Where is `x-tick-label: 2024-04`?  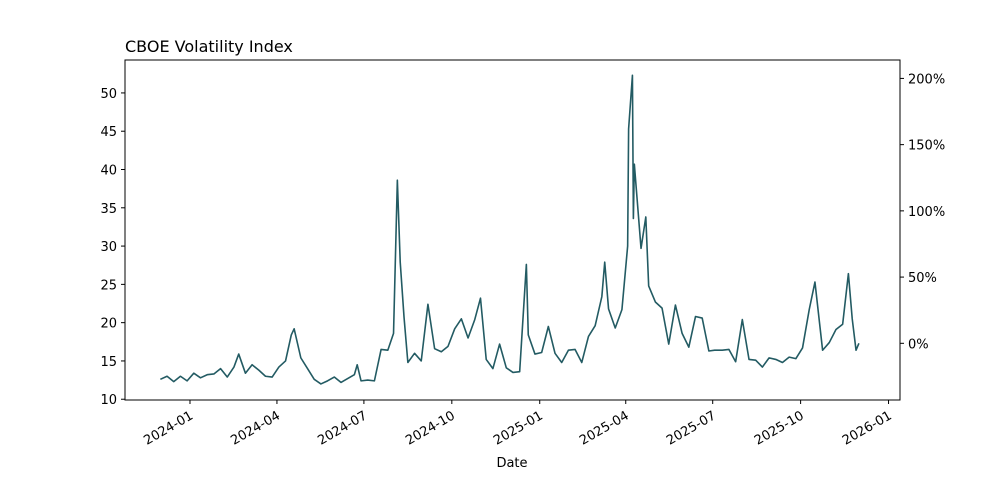 x-tick-label: 2024-04 is located at coordinates (255, 428).